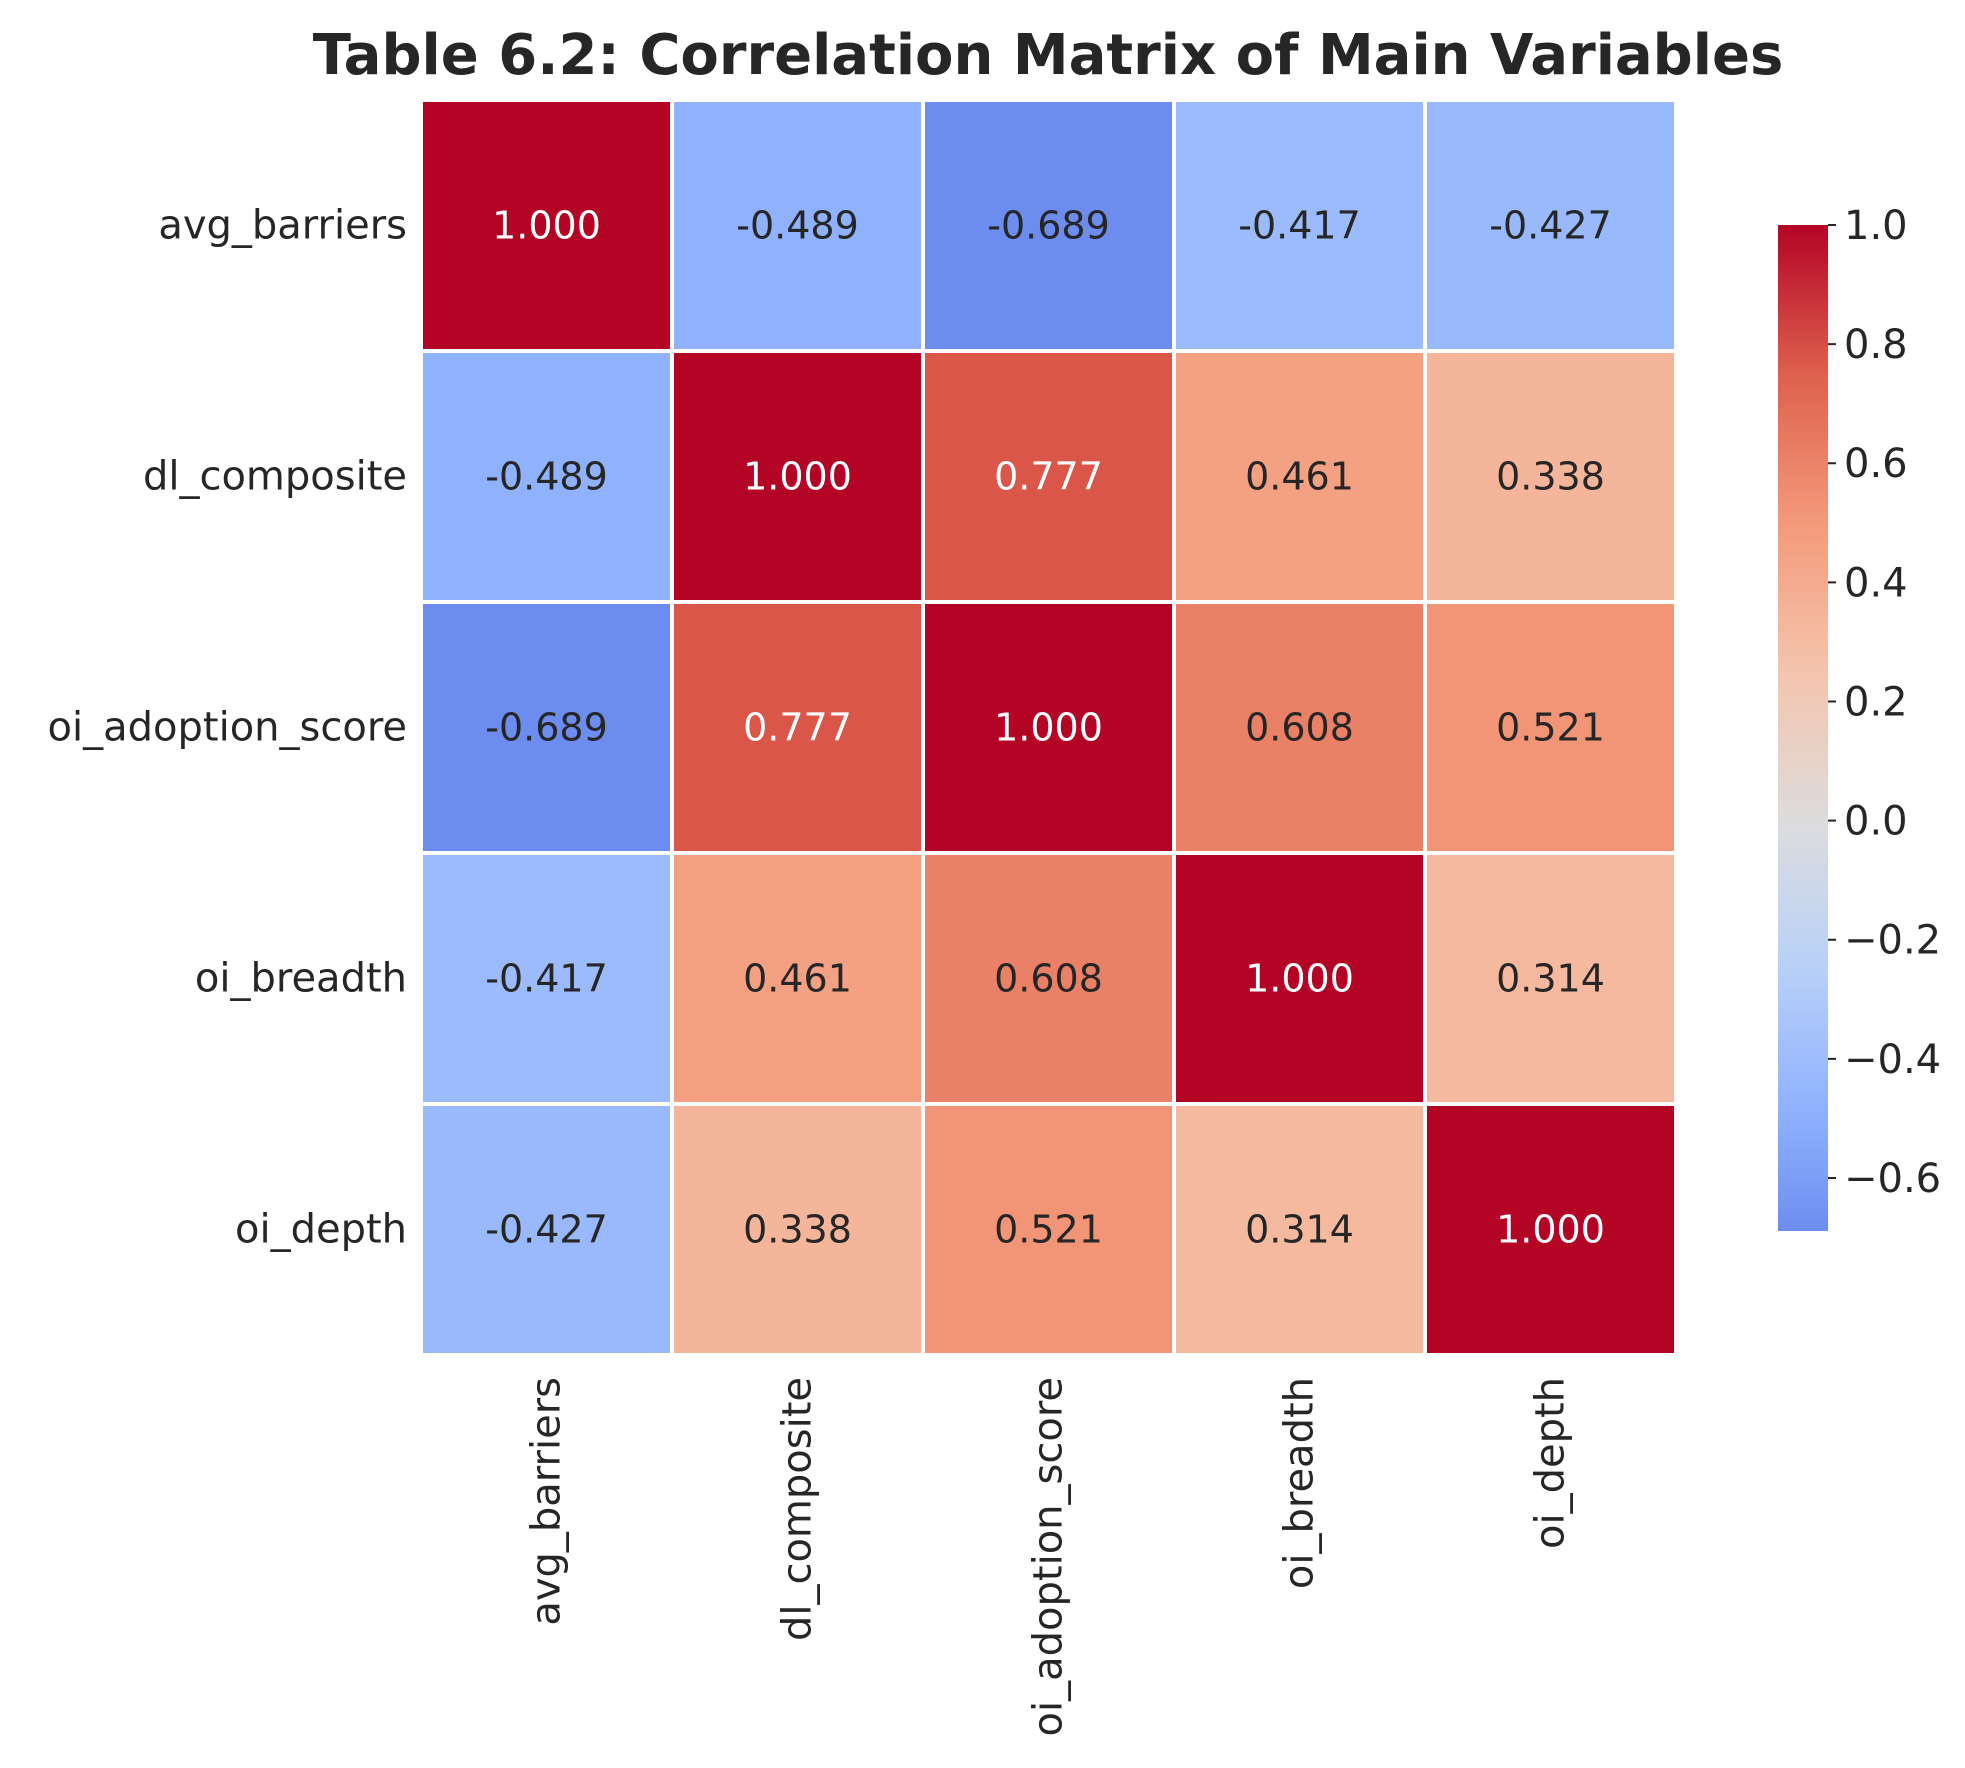 The image size is (1965, 1768). I want to click on colorbar-tick-label: −0.2, so click(1892, 941).